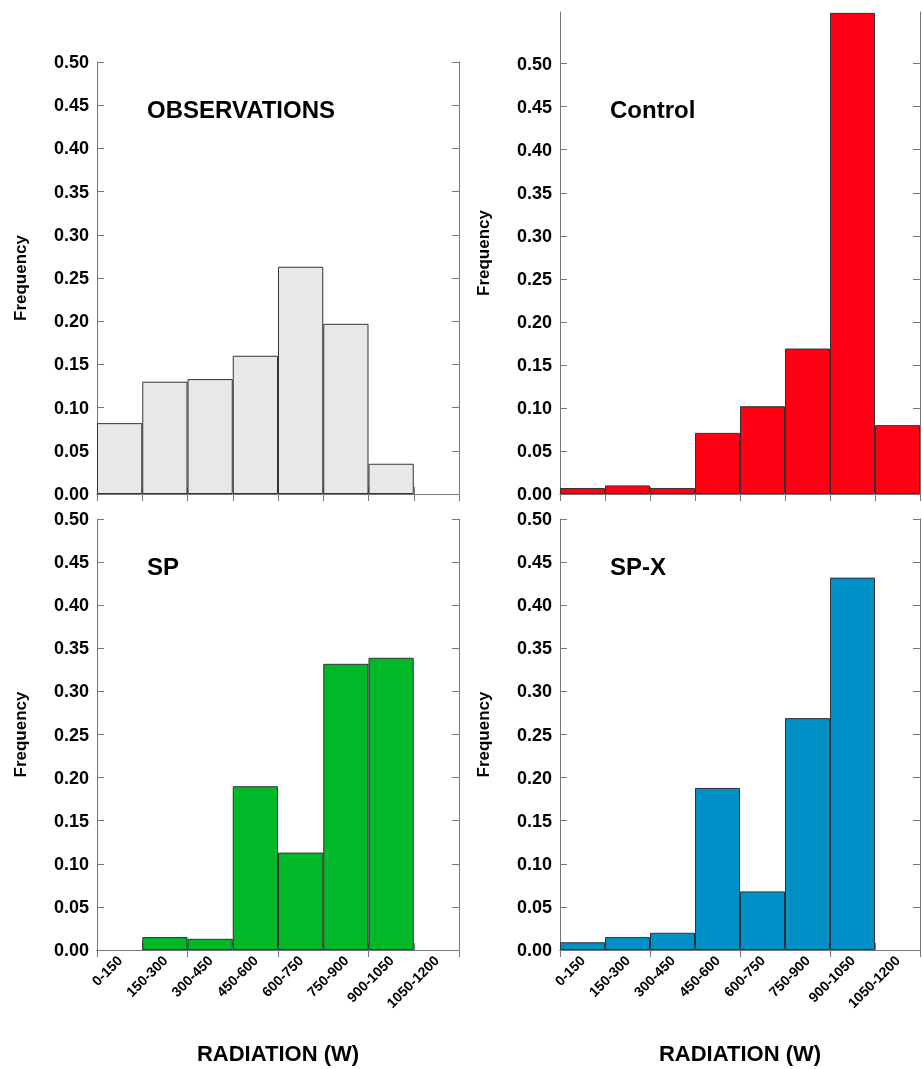  What do you see at coordinates (241, 109) in the screenshot?
I see `text: OBSERVATIONS` at bounding box center [241, 109].